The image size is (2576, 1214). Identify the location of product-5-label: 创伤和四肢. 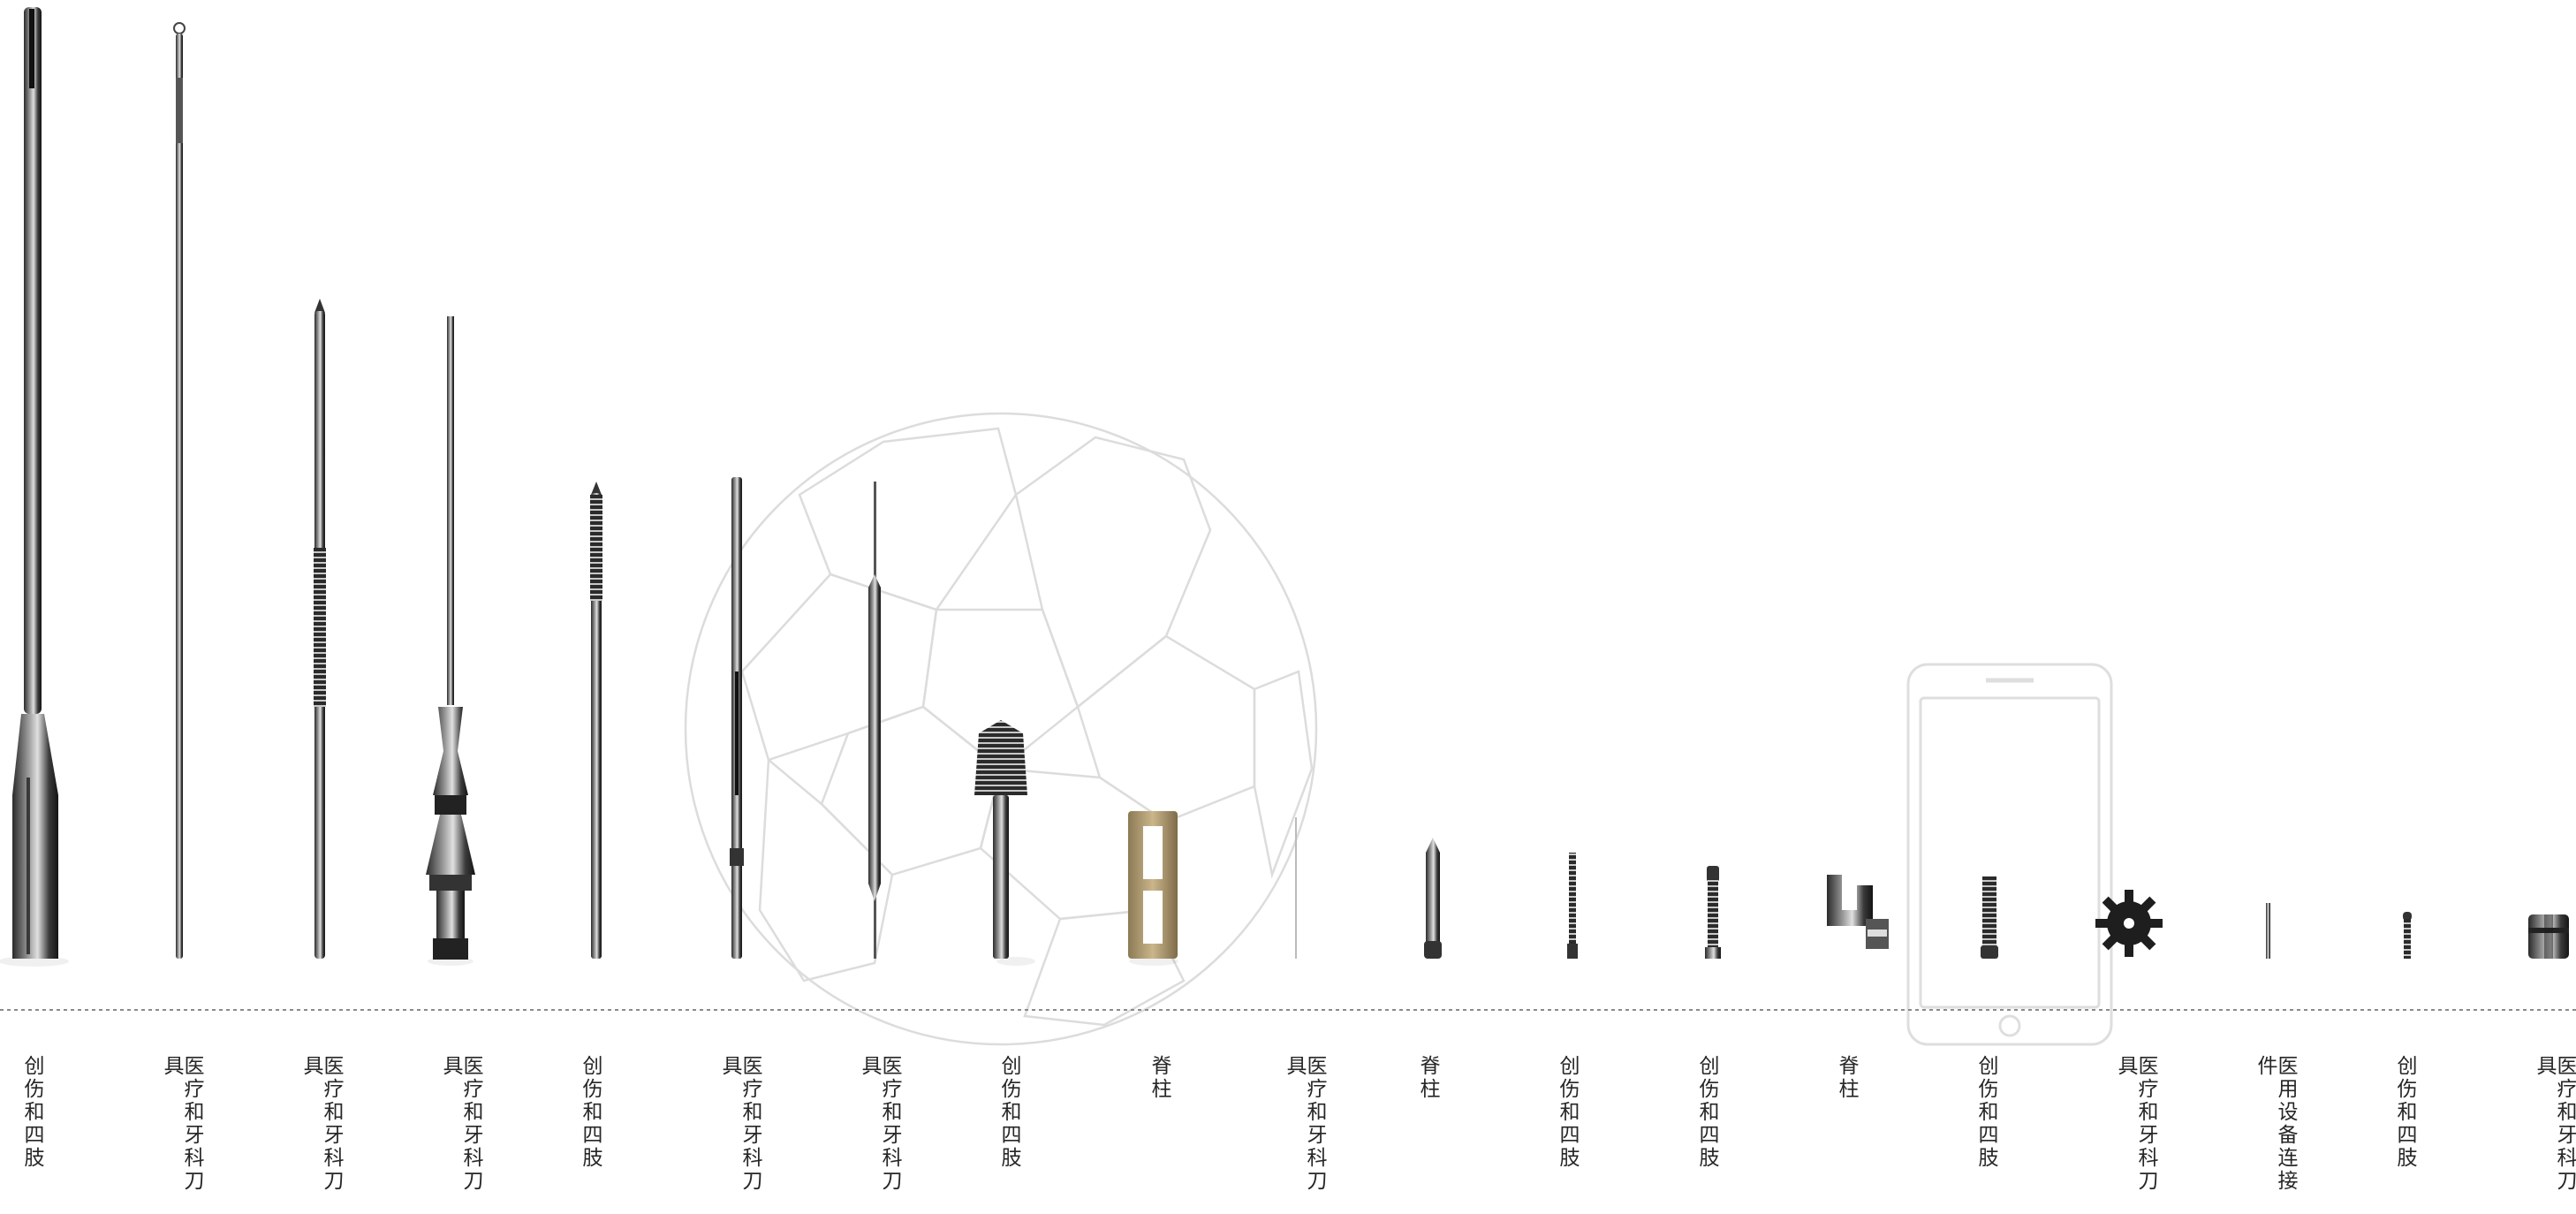
(591, 1112).